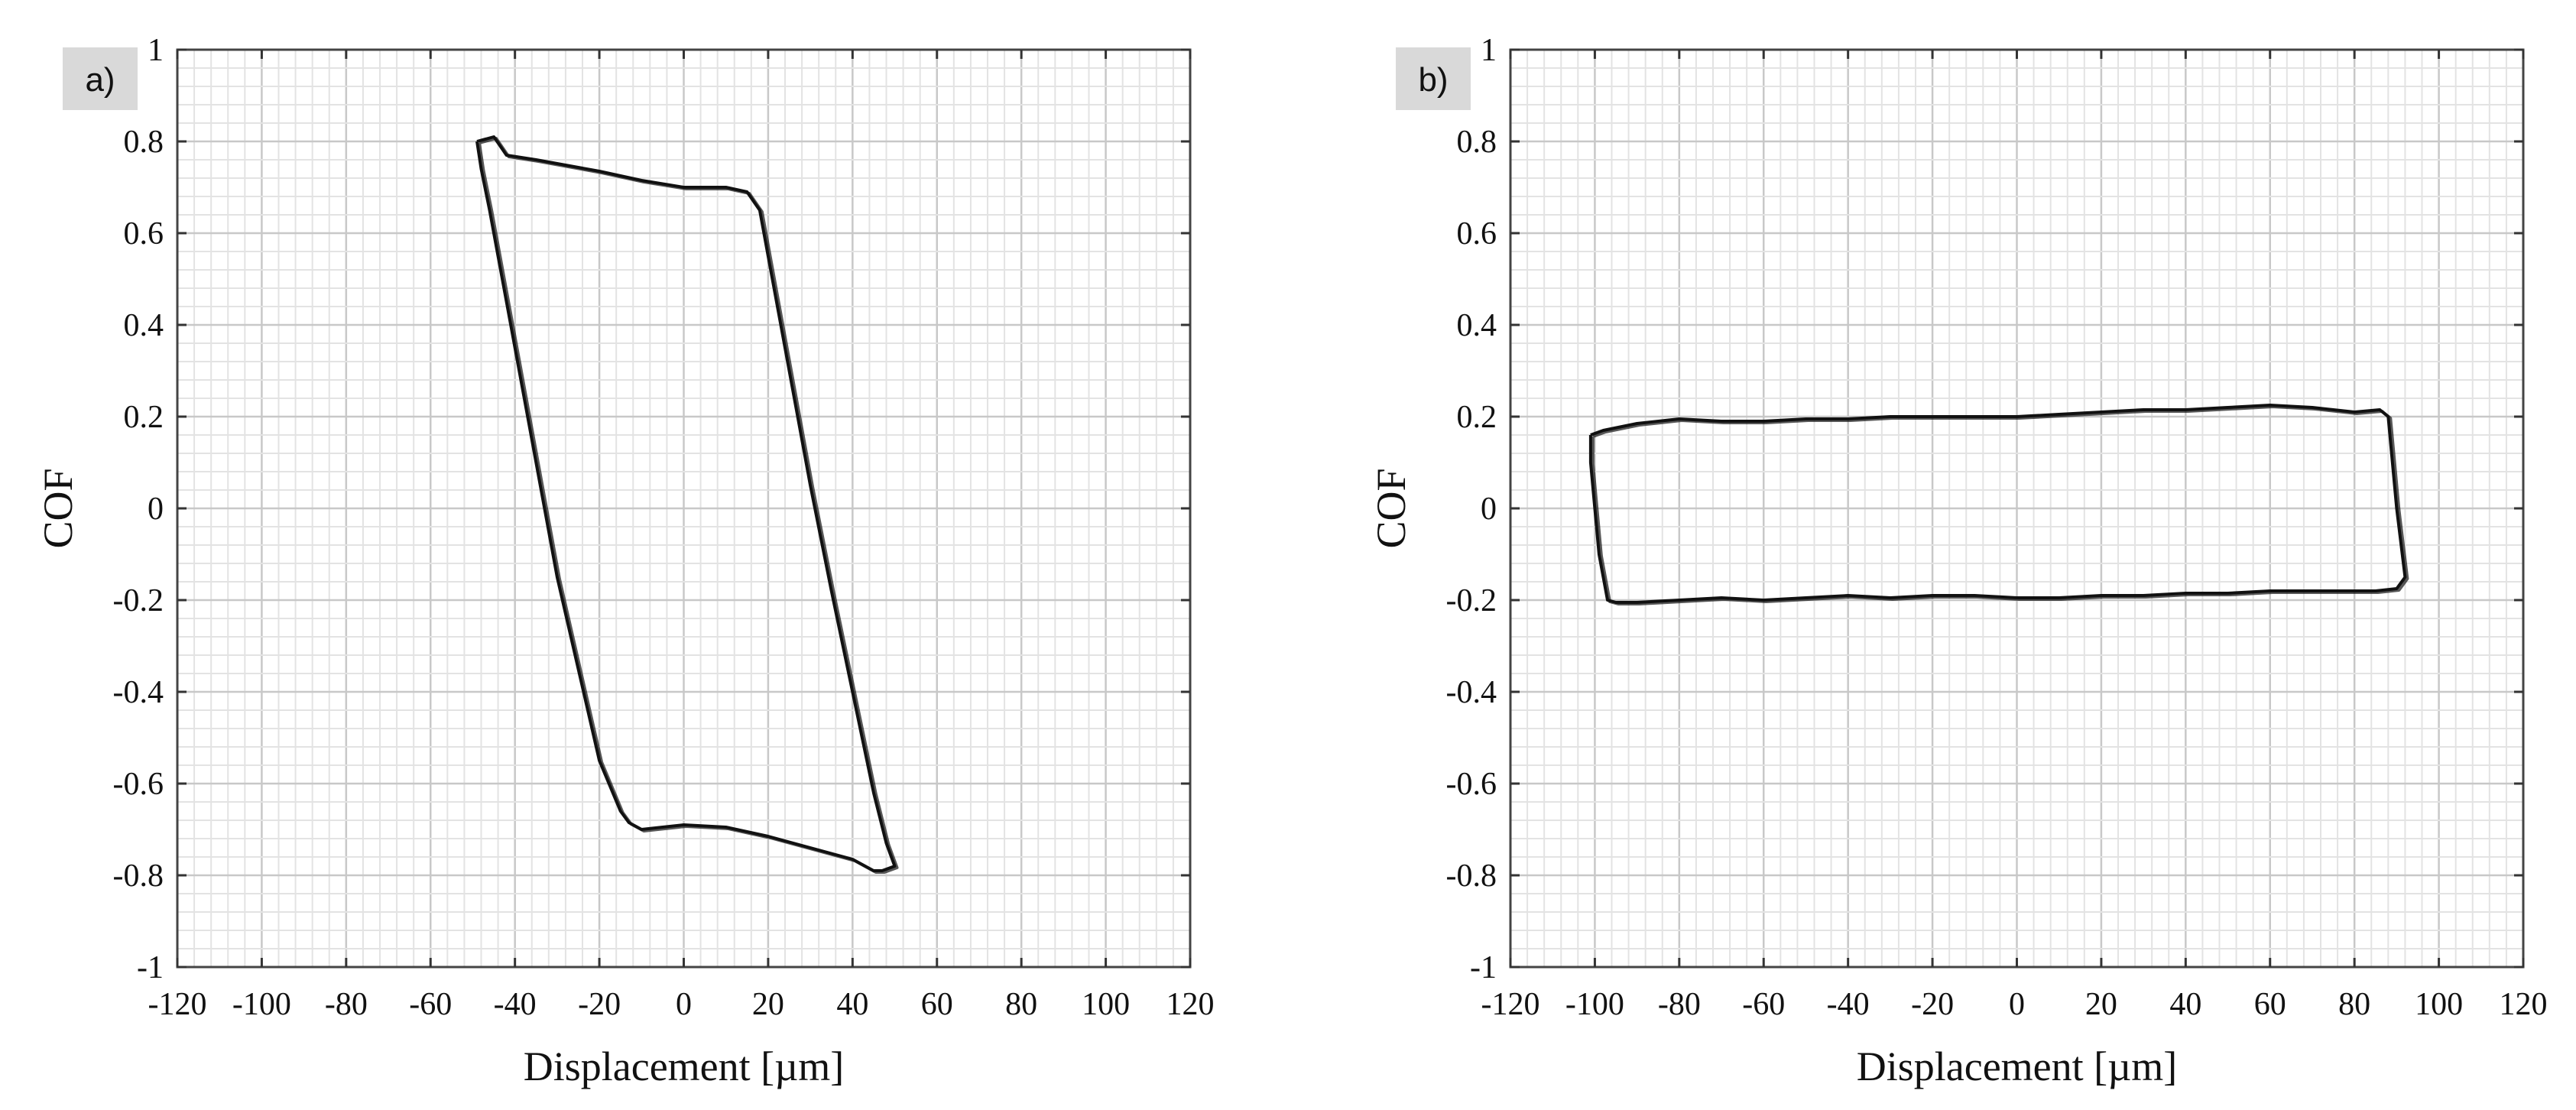 The width and height of the screenshot is (2576, 1110). I want to click on panel-label: a), so click(100, 80).